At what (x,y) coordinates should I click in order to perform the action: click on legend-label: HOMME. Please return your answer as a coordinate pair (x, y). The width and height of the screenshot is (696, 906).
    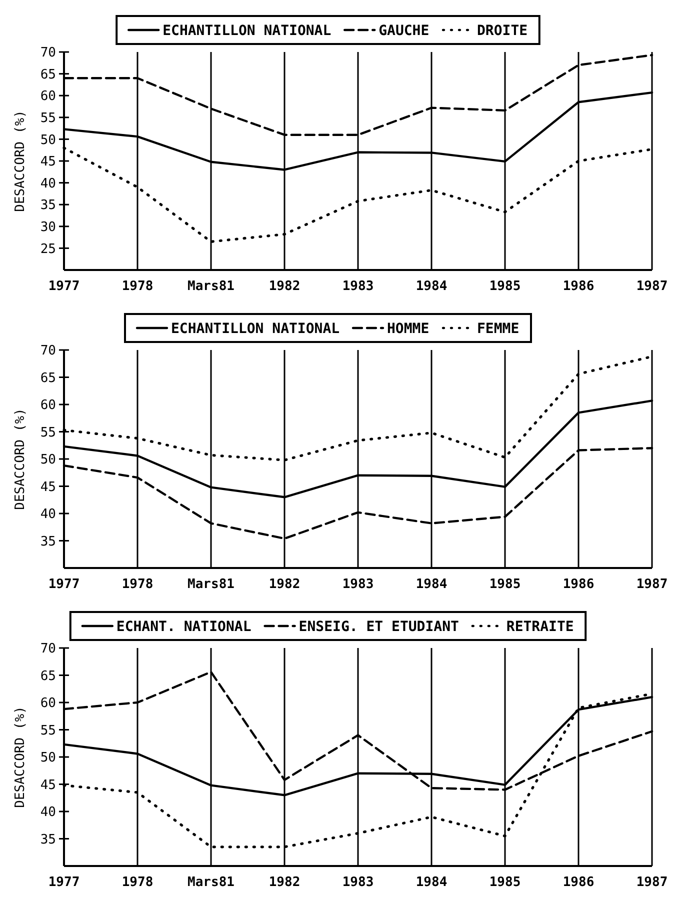
    Looking at the image, I should click on (408, 328).